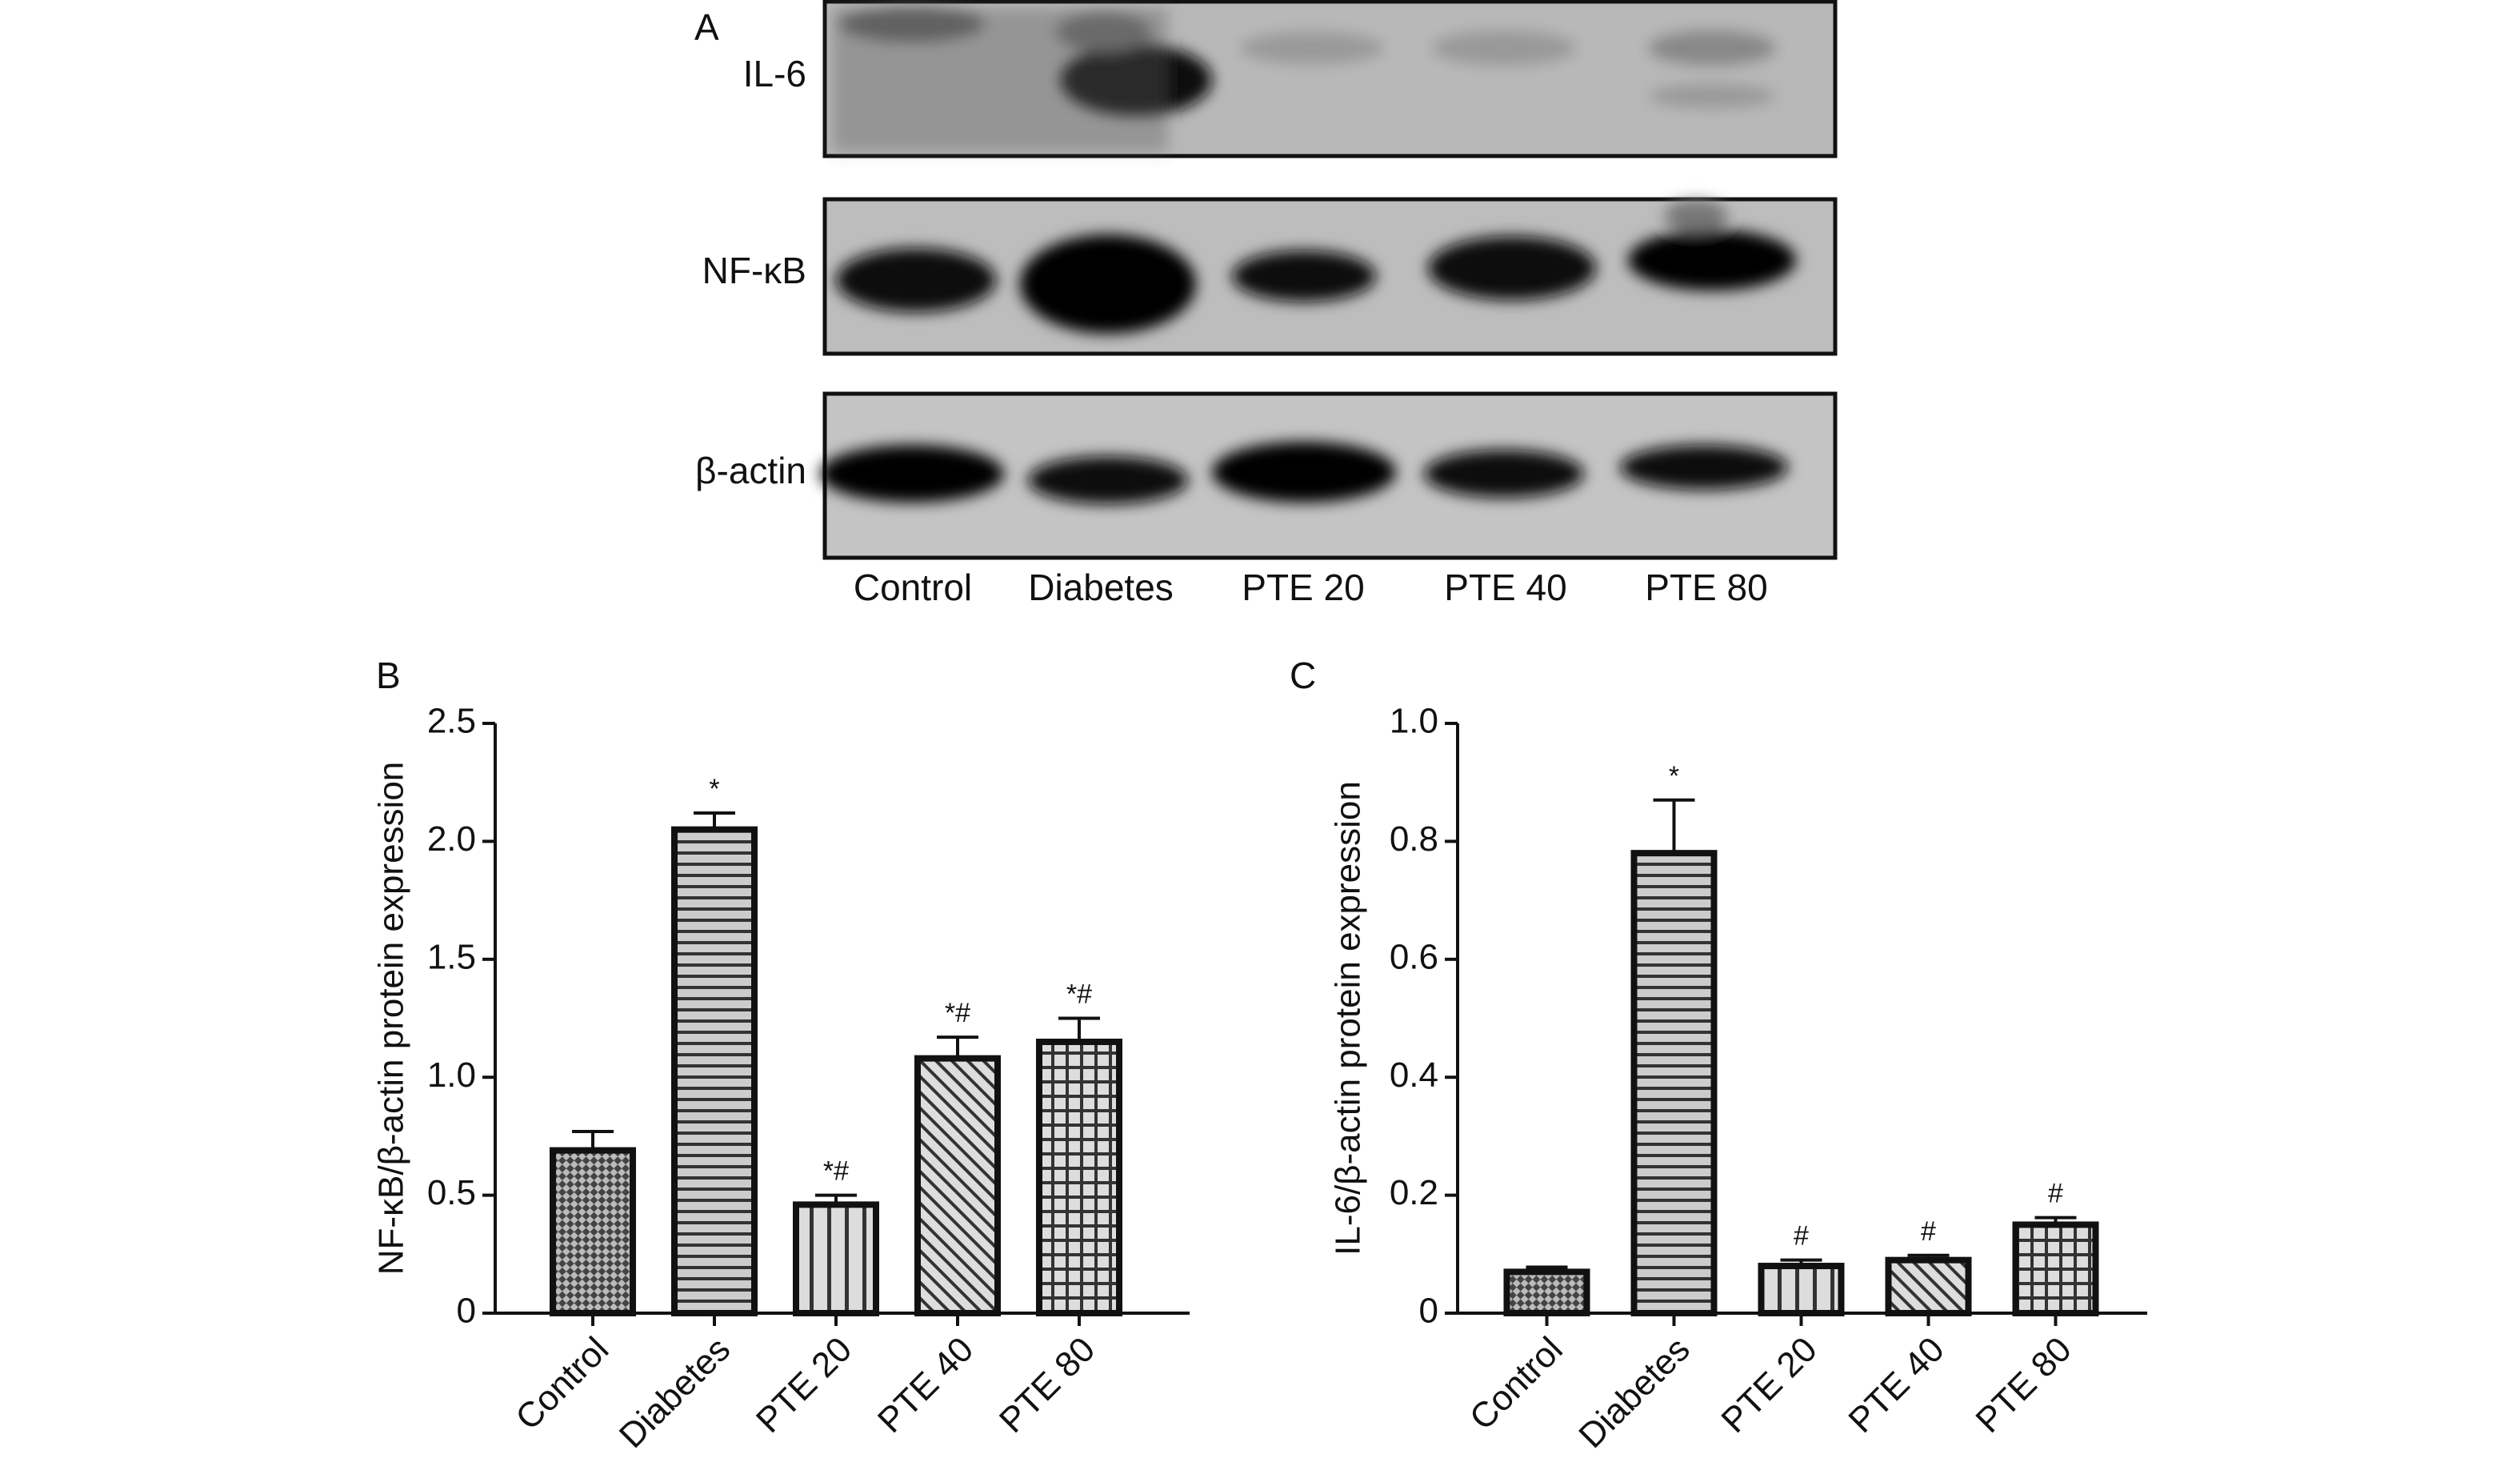 Image resolution: width=2520 pixels, height=1482 pixels. I want to click on y-axis-label: NF-κB/β-actin protein expression, so click(391, 1019).